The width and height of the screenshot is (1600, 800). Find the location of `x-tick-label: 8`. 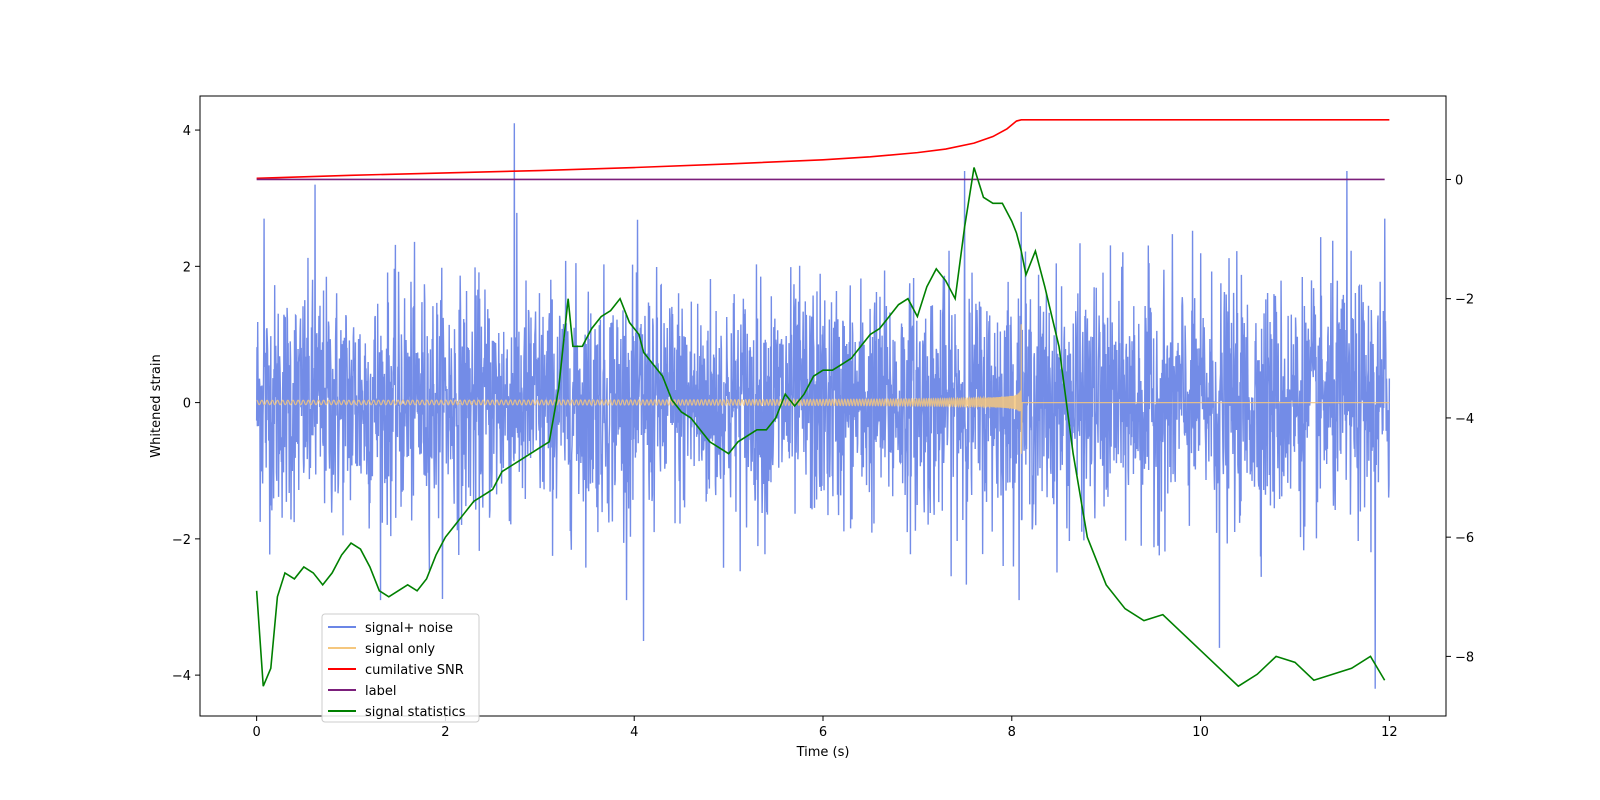

x-tick-label: 8 is located at coordinates (1012, 732).